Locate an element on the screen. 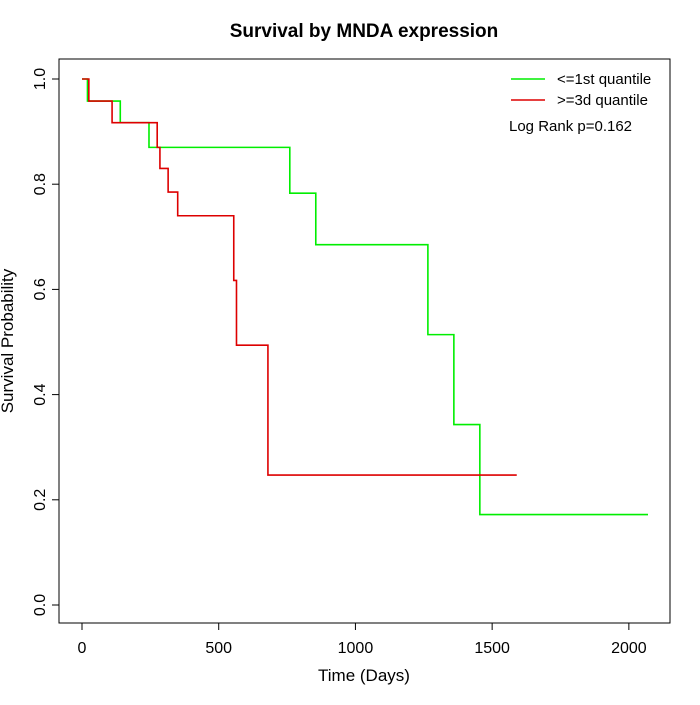 This screenshot has width=700, height=705. y-axis-label: Survival Probability is located at coordinates (8, 340).